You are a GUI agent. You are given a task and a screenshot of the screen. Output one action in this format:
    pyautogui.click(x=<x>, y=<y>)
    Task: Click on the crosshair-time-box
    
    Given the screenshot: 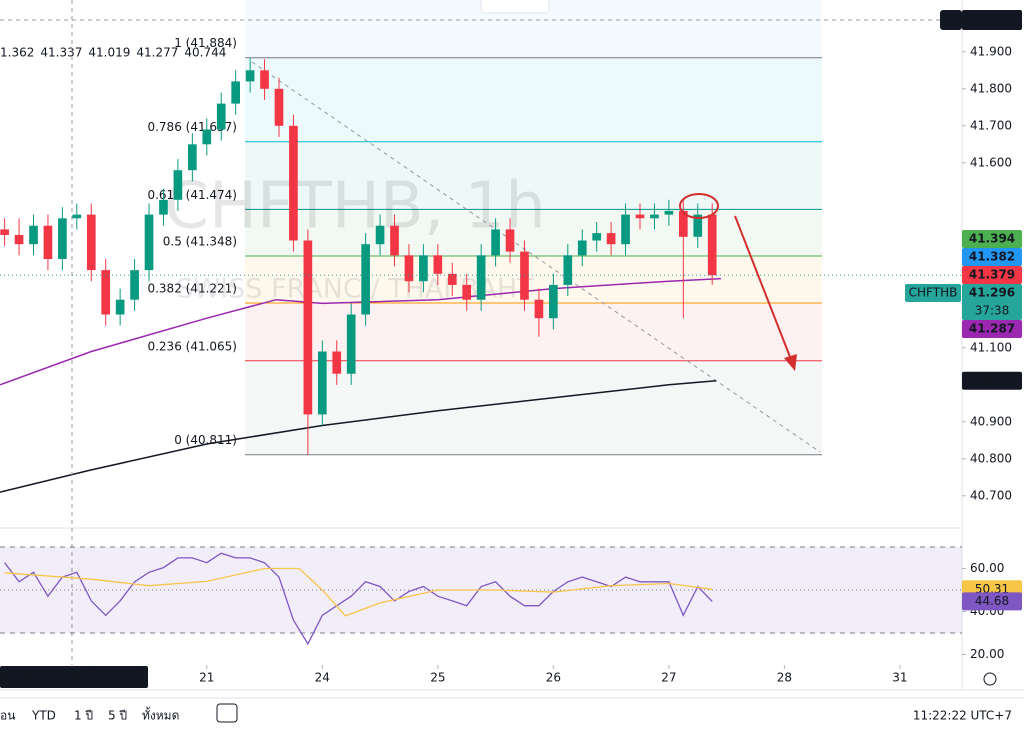 What is the action you would take?
    pyautogui.click(x=74, y=677)
    